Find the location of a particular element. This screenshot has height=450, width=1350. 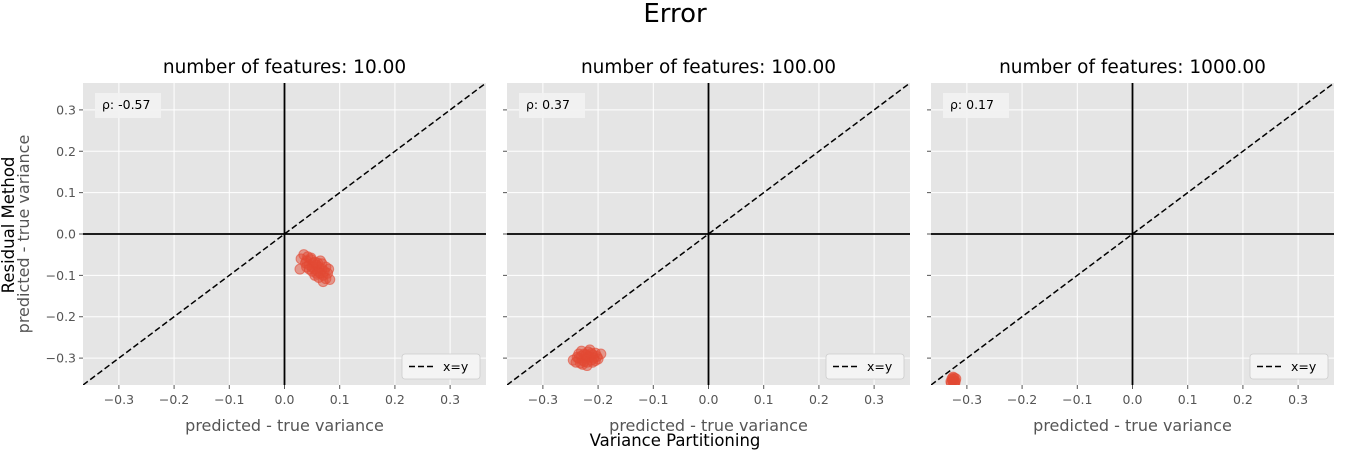

rho-annotation-text: ρ: 0.37 is located at coordinates (548, 104).